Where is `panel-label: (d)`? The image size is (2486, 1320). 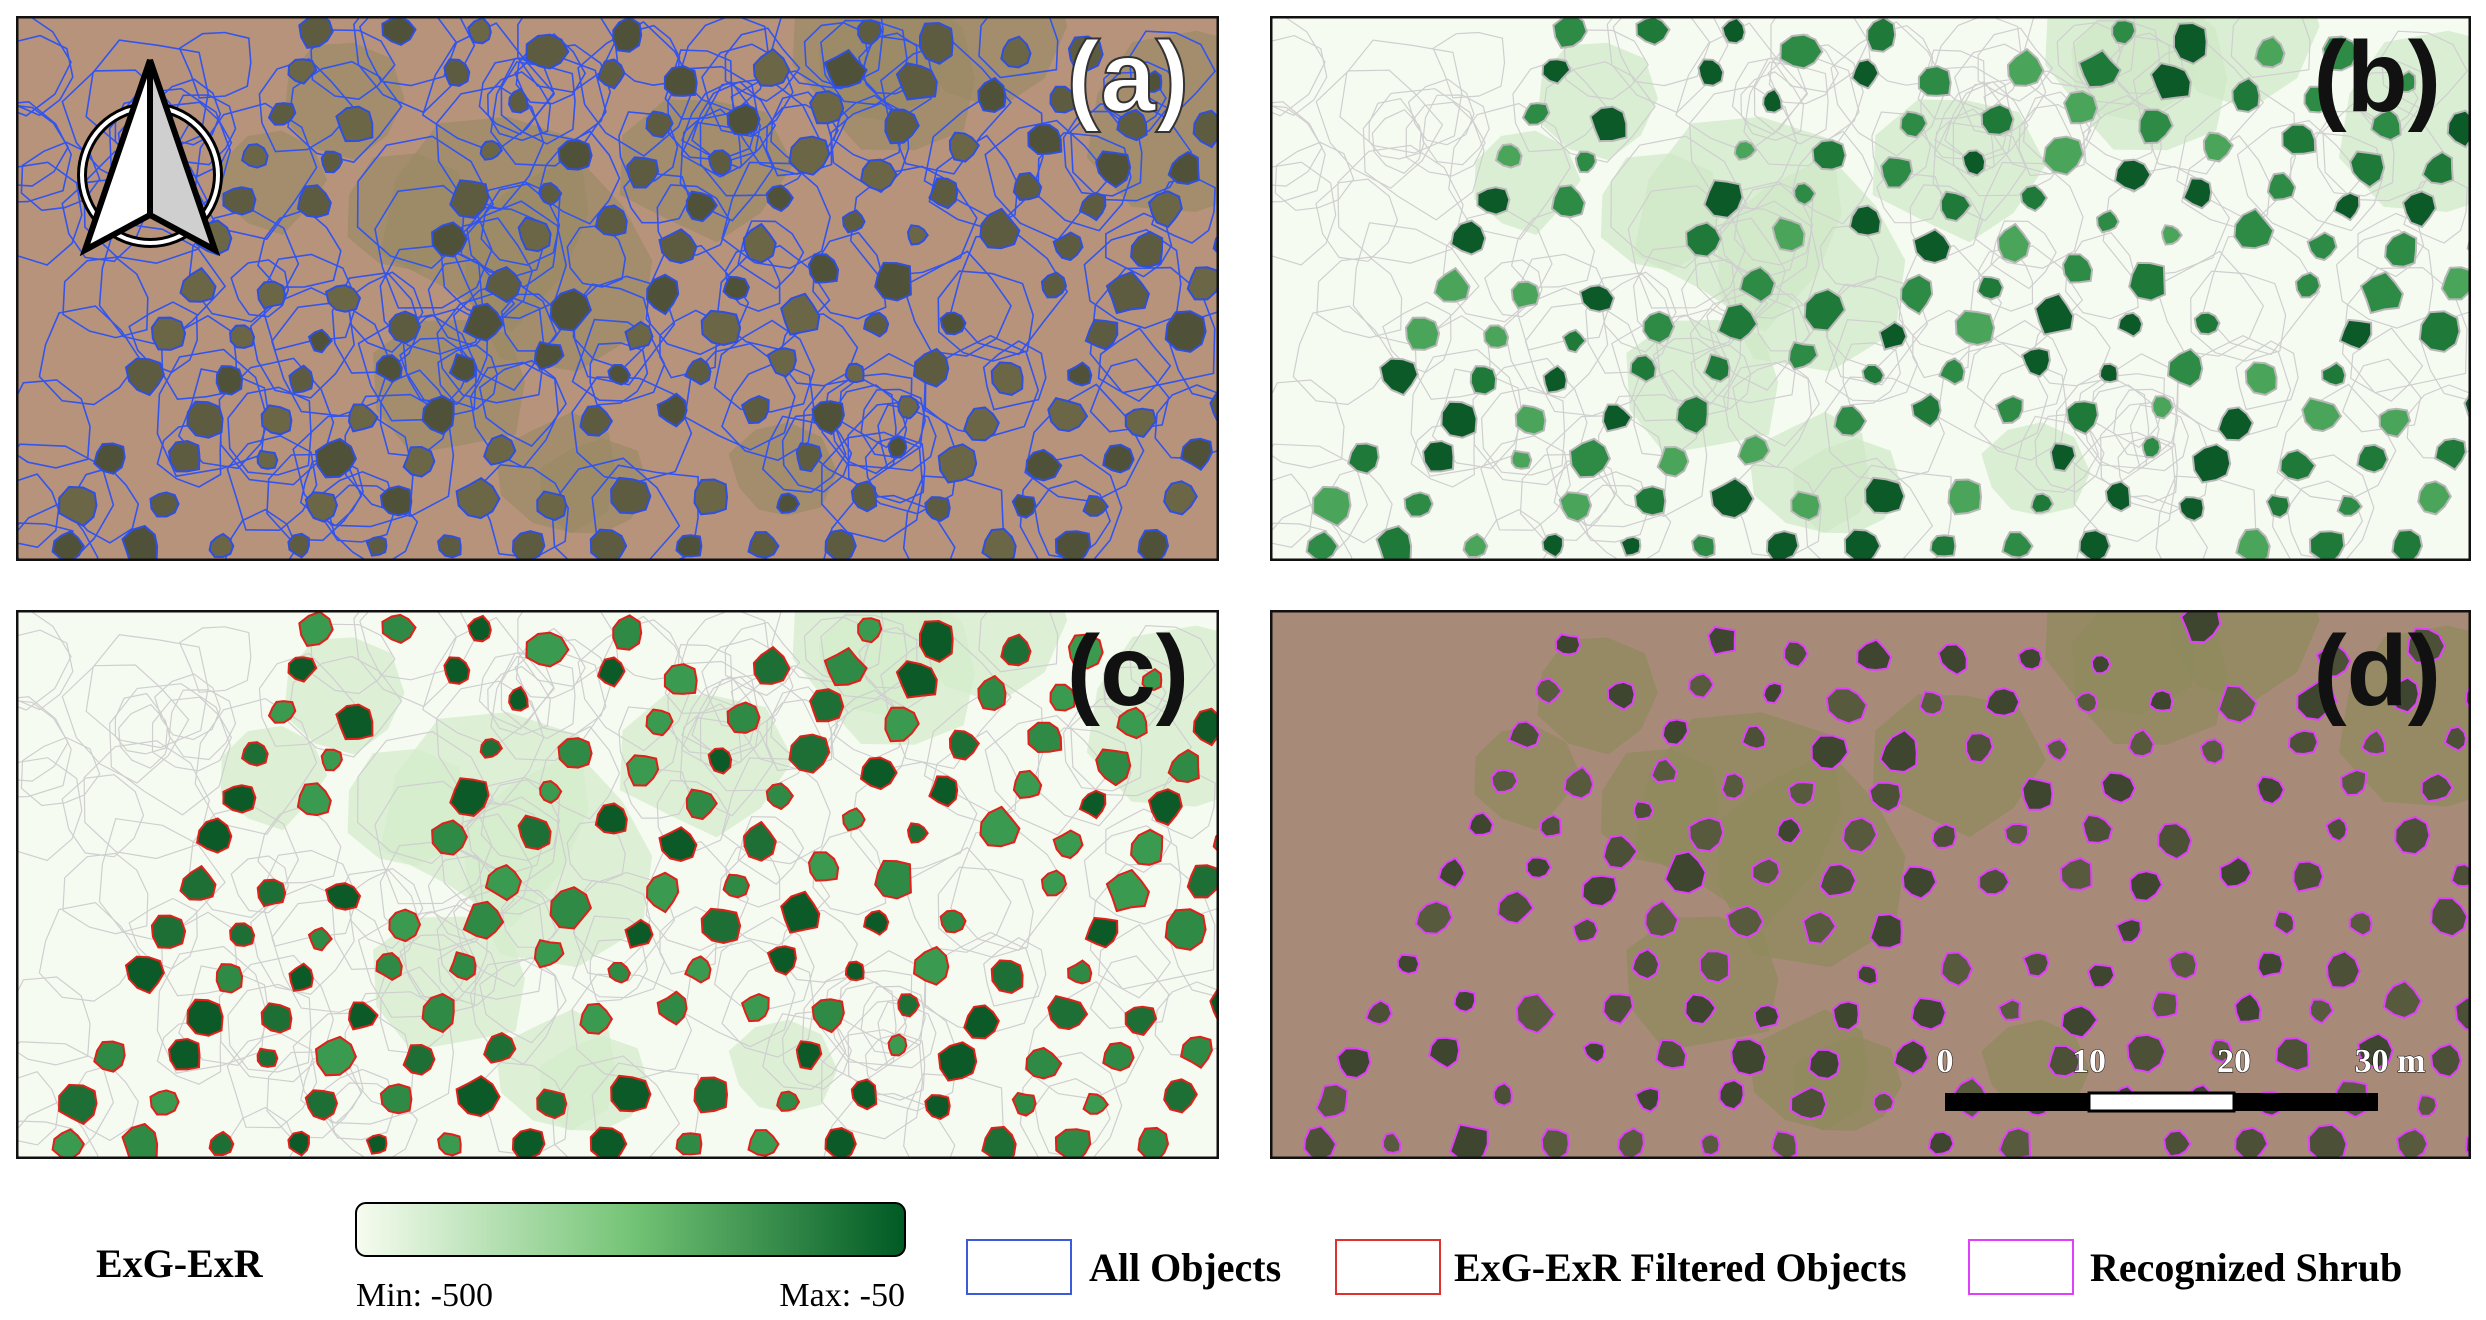 panel-label: (d) is located at coordinates (2377, 671).